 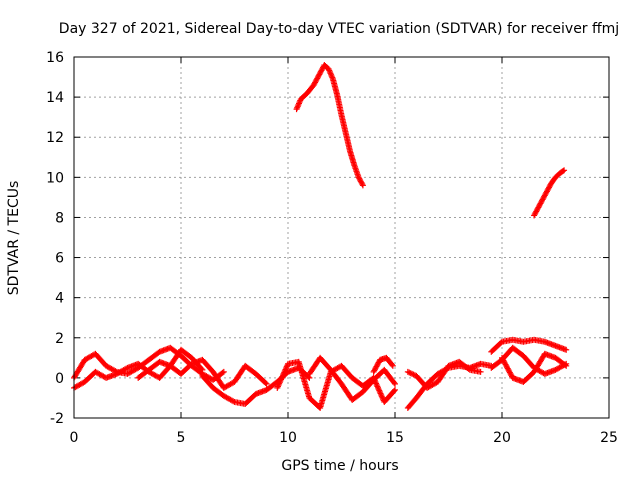 I want to click on y-tick-label: 10, so click(x=55, y=178).